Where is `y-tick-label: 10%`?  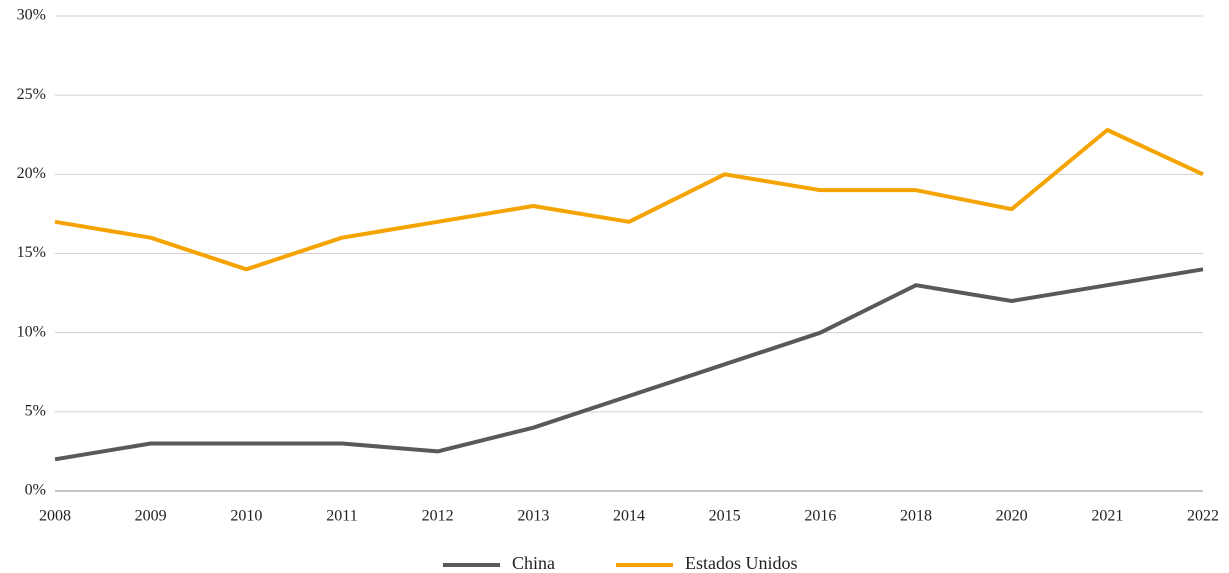
y-tick-label: 10% is located at coordinates (31, 331).